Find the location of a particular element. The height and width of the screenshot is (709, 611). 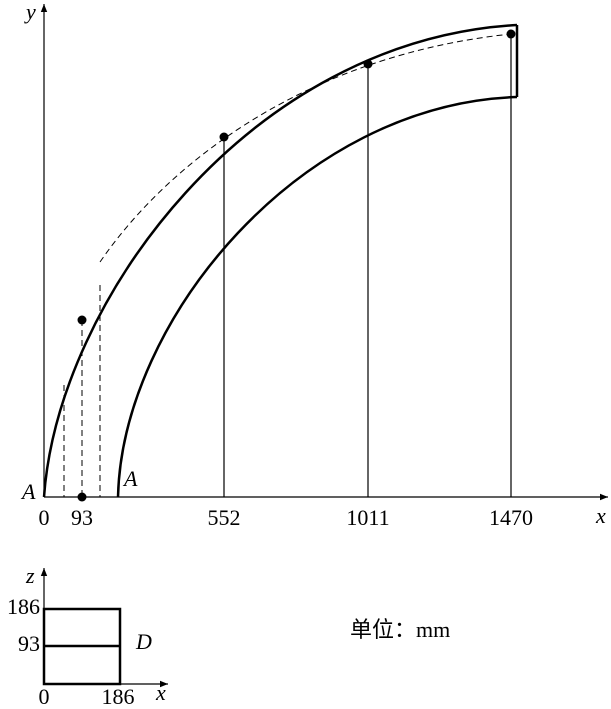

axis-label: y is located at coordinates (30, 12).